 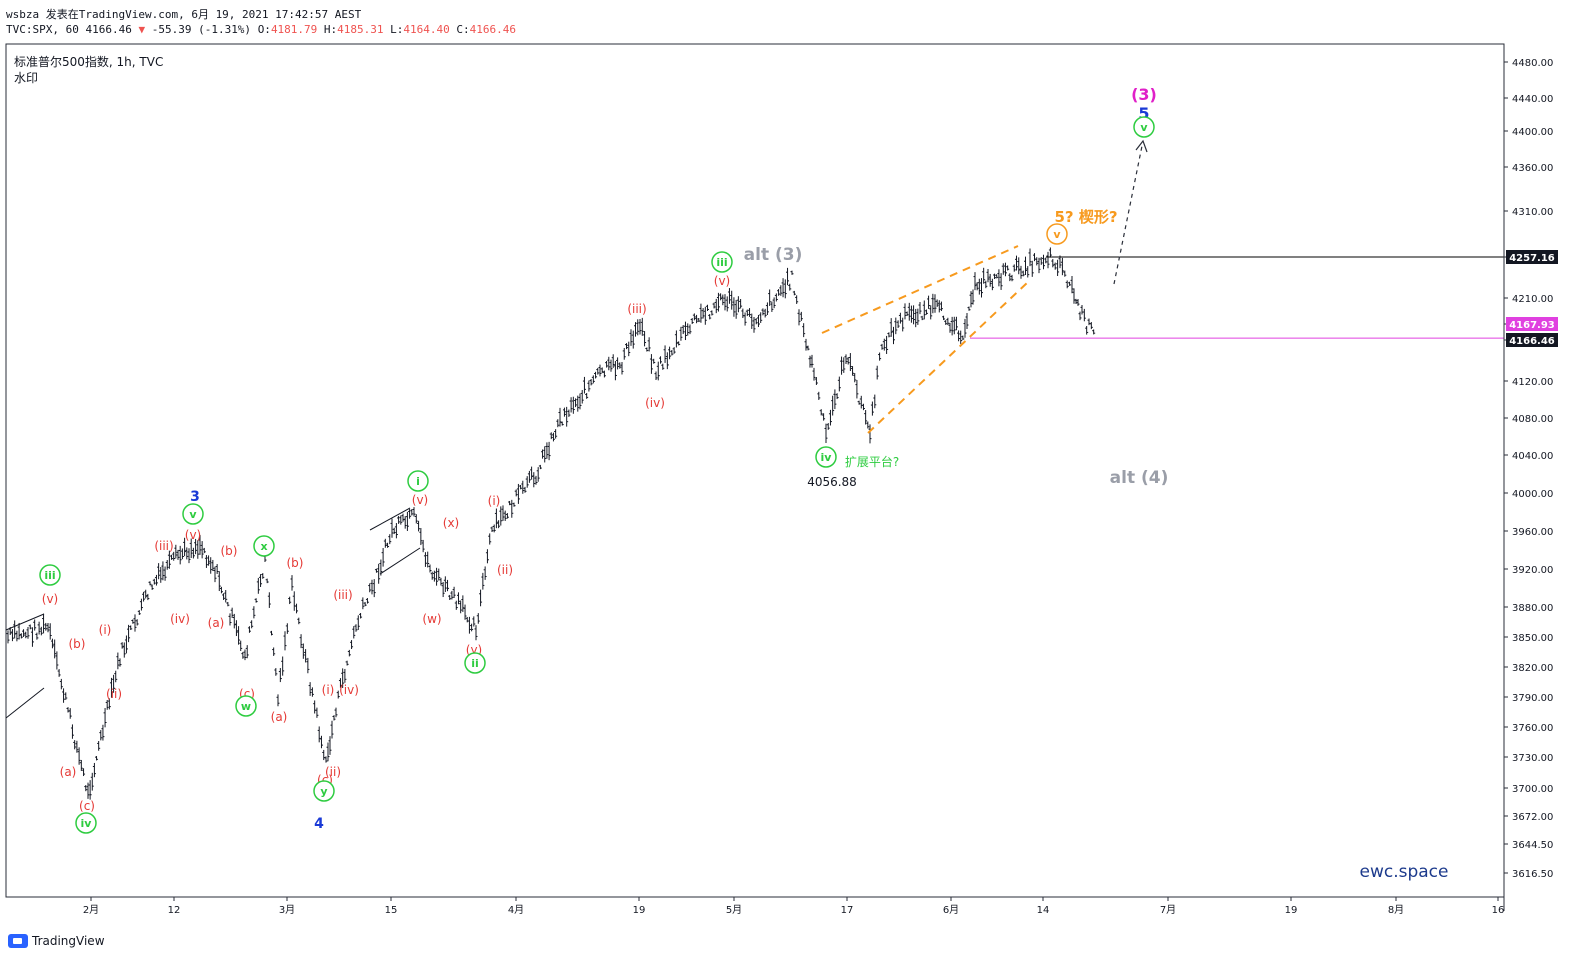 What do you see at coordinates (1532, 608) in the screenshot?
I see `price-tick-label: 3880.00` at bounding box center [1532, 608].